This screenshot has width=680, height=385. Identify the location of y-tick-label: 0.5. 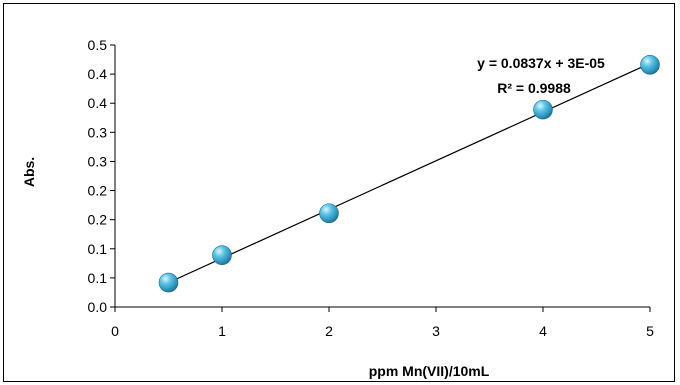
(98, 45).